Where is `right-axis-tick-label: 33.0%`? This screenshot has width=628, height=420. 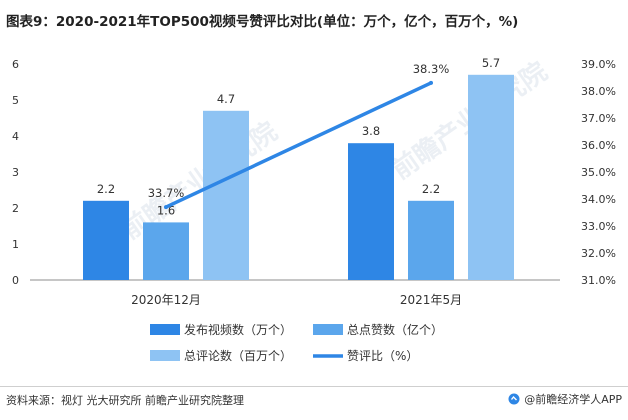
right-axis-tick-label: 33.0% is located at coordinates (598, 226).